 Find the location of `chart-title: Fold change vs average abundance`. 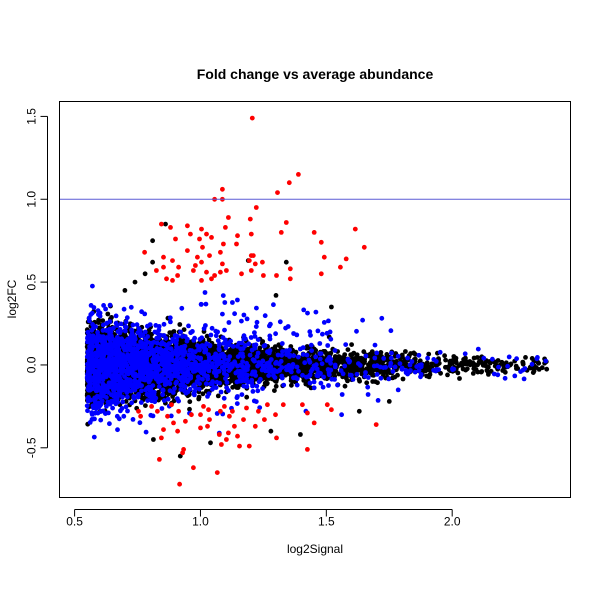

chart-title: Fold change vs average abundance is located at coordinates (315, 74).